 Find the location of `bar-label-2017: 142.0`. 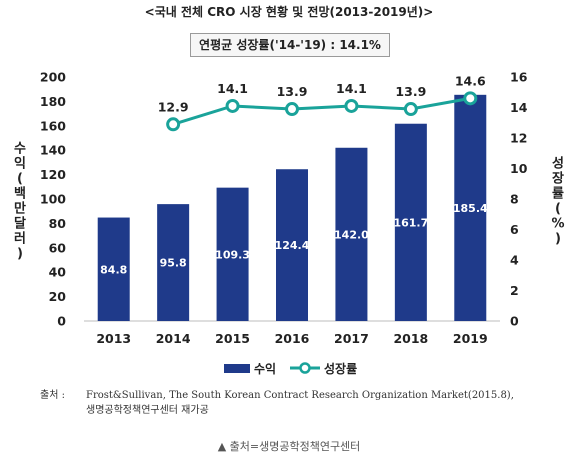

bar-label-2017: 142.0 is located at coordinates (351, 234).